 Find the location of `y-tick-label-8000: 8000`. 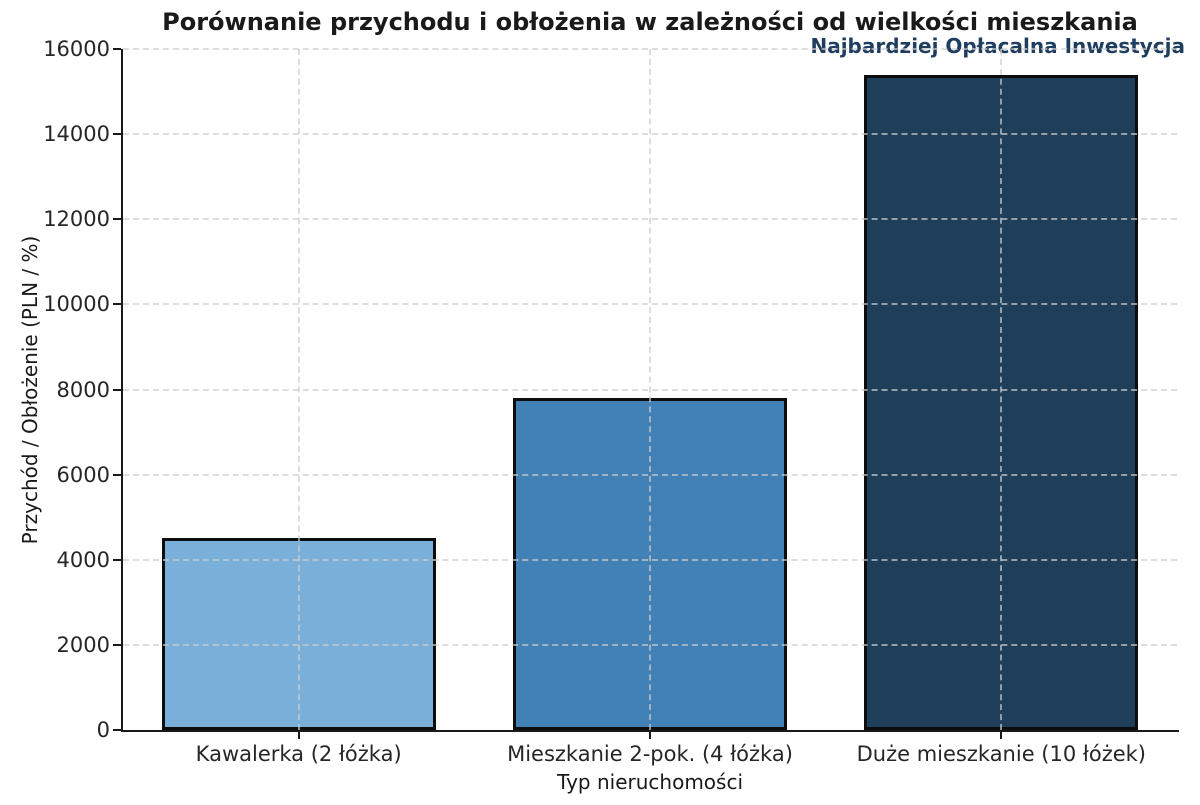

y-tick-label-8000: 8000 is located at coordinates (83, 389).